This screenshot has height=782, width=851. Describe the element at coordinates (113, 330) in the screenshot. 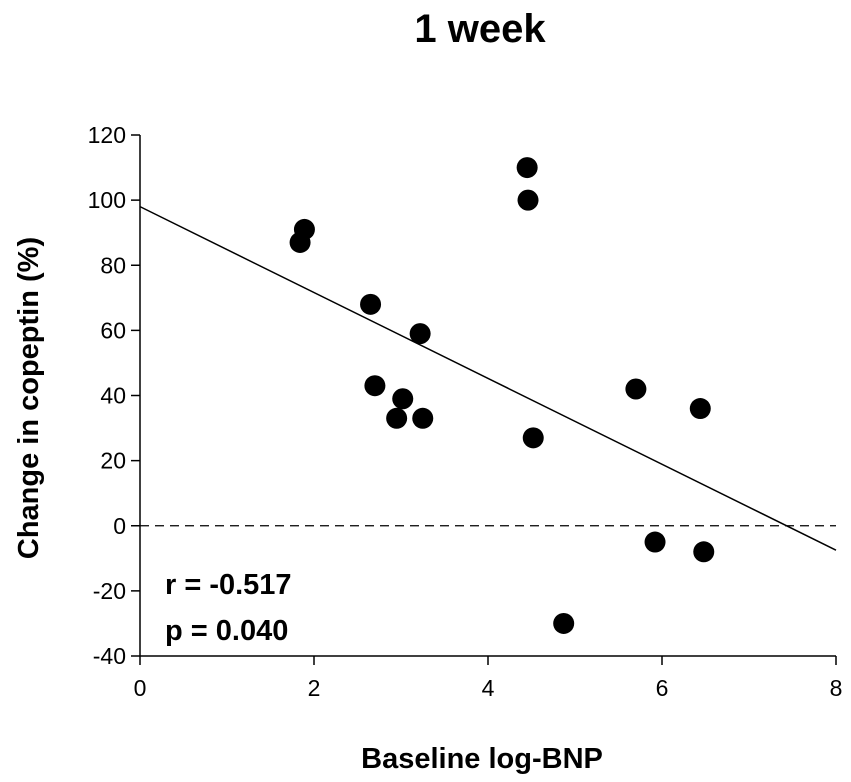

I see `y-tick-label: 60` at that location.